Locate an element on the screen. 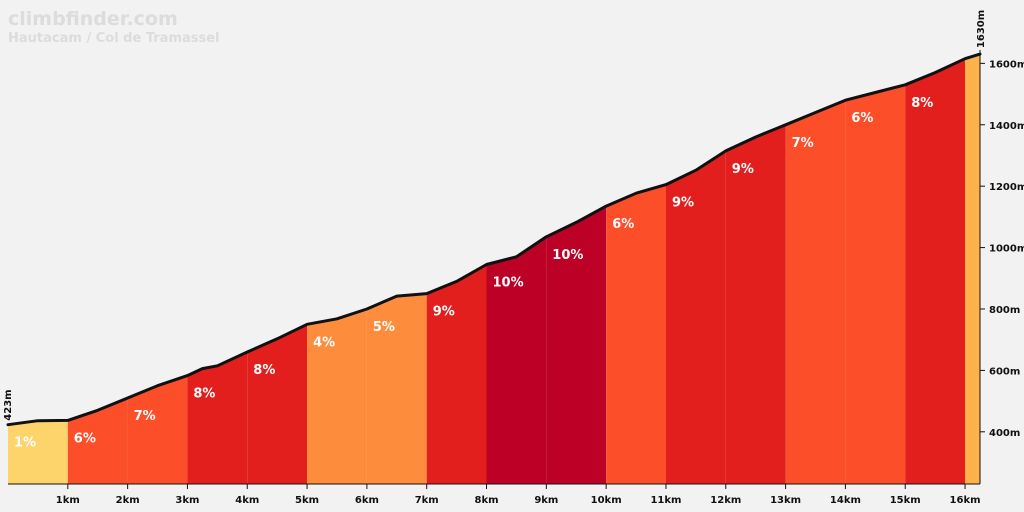 The image size is (1024, 512). y-tick-label-6: 1400m is located at coordinates (1006, 126).